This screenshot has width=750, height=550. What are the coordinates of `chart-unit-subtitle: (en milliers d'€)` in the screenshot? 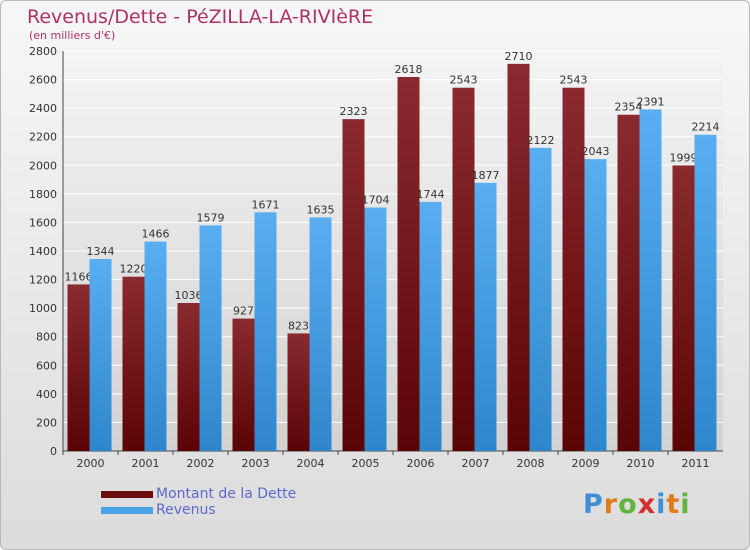 It's located at (72, 35).